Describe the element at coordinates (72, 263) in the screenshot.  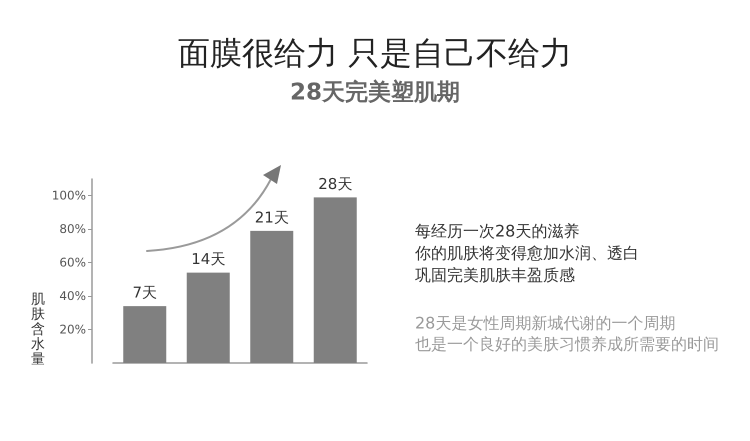
I see `y-tick-label: 60%` at that location.